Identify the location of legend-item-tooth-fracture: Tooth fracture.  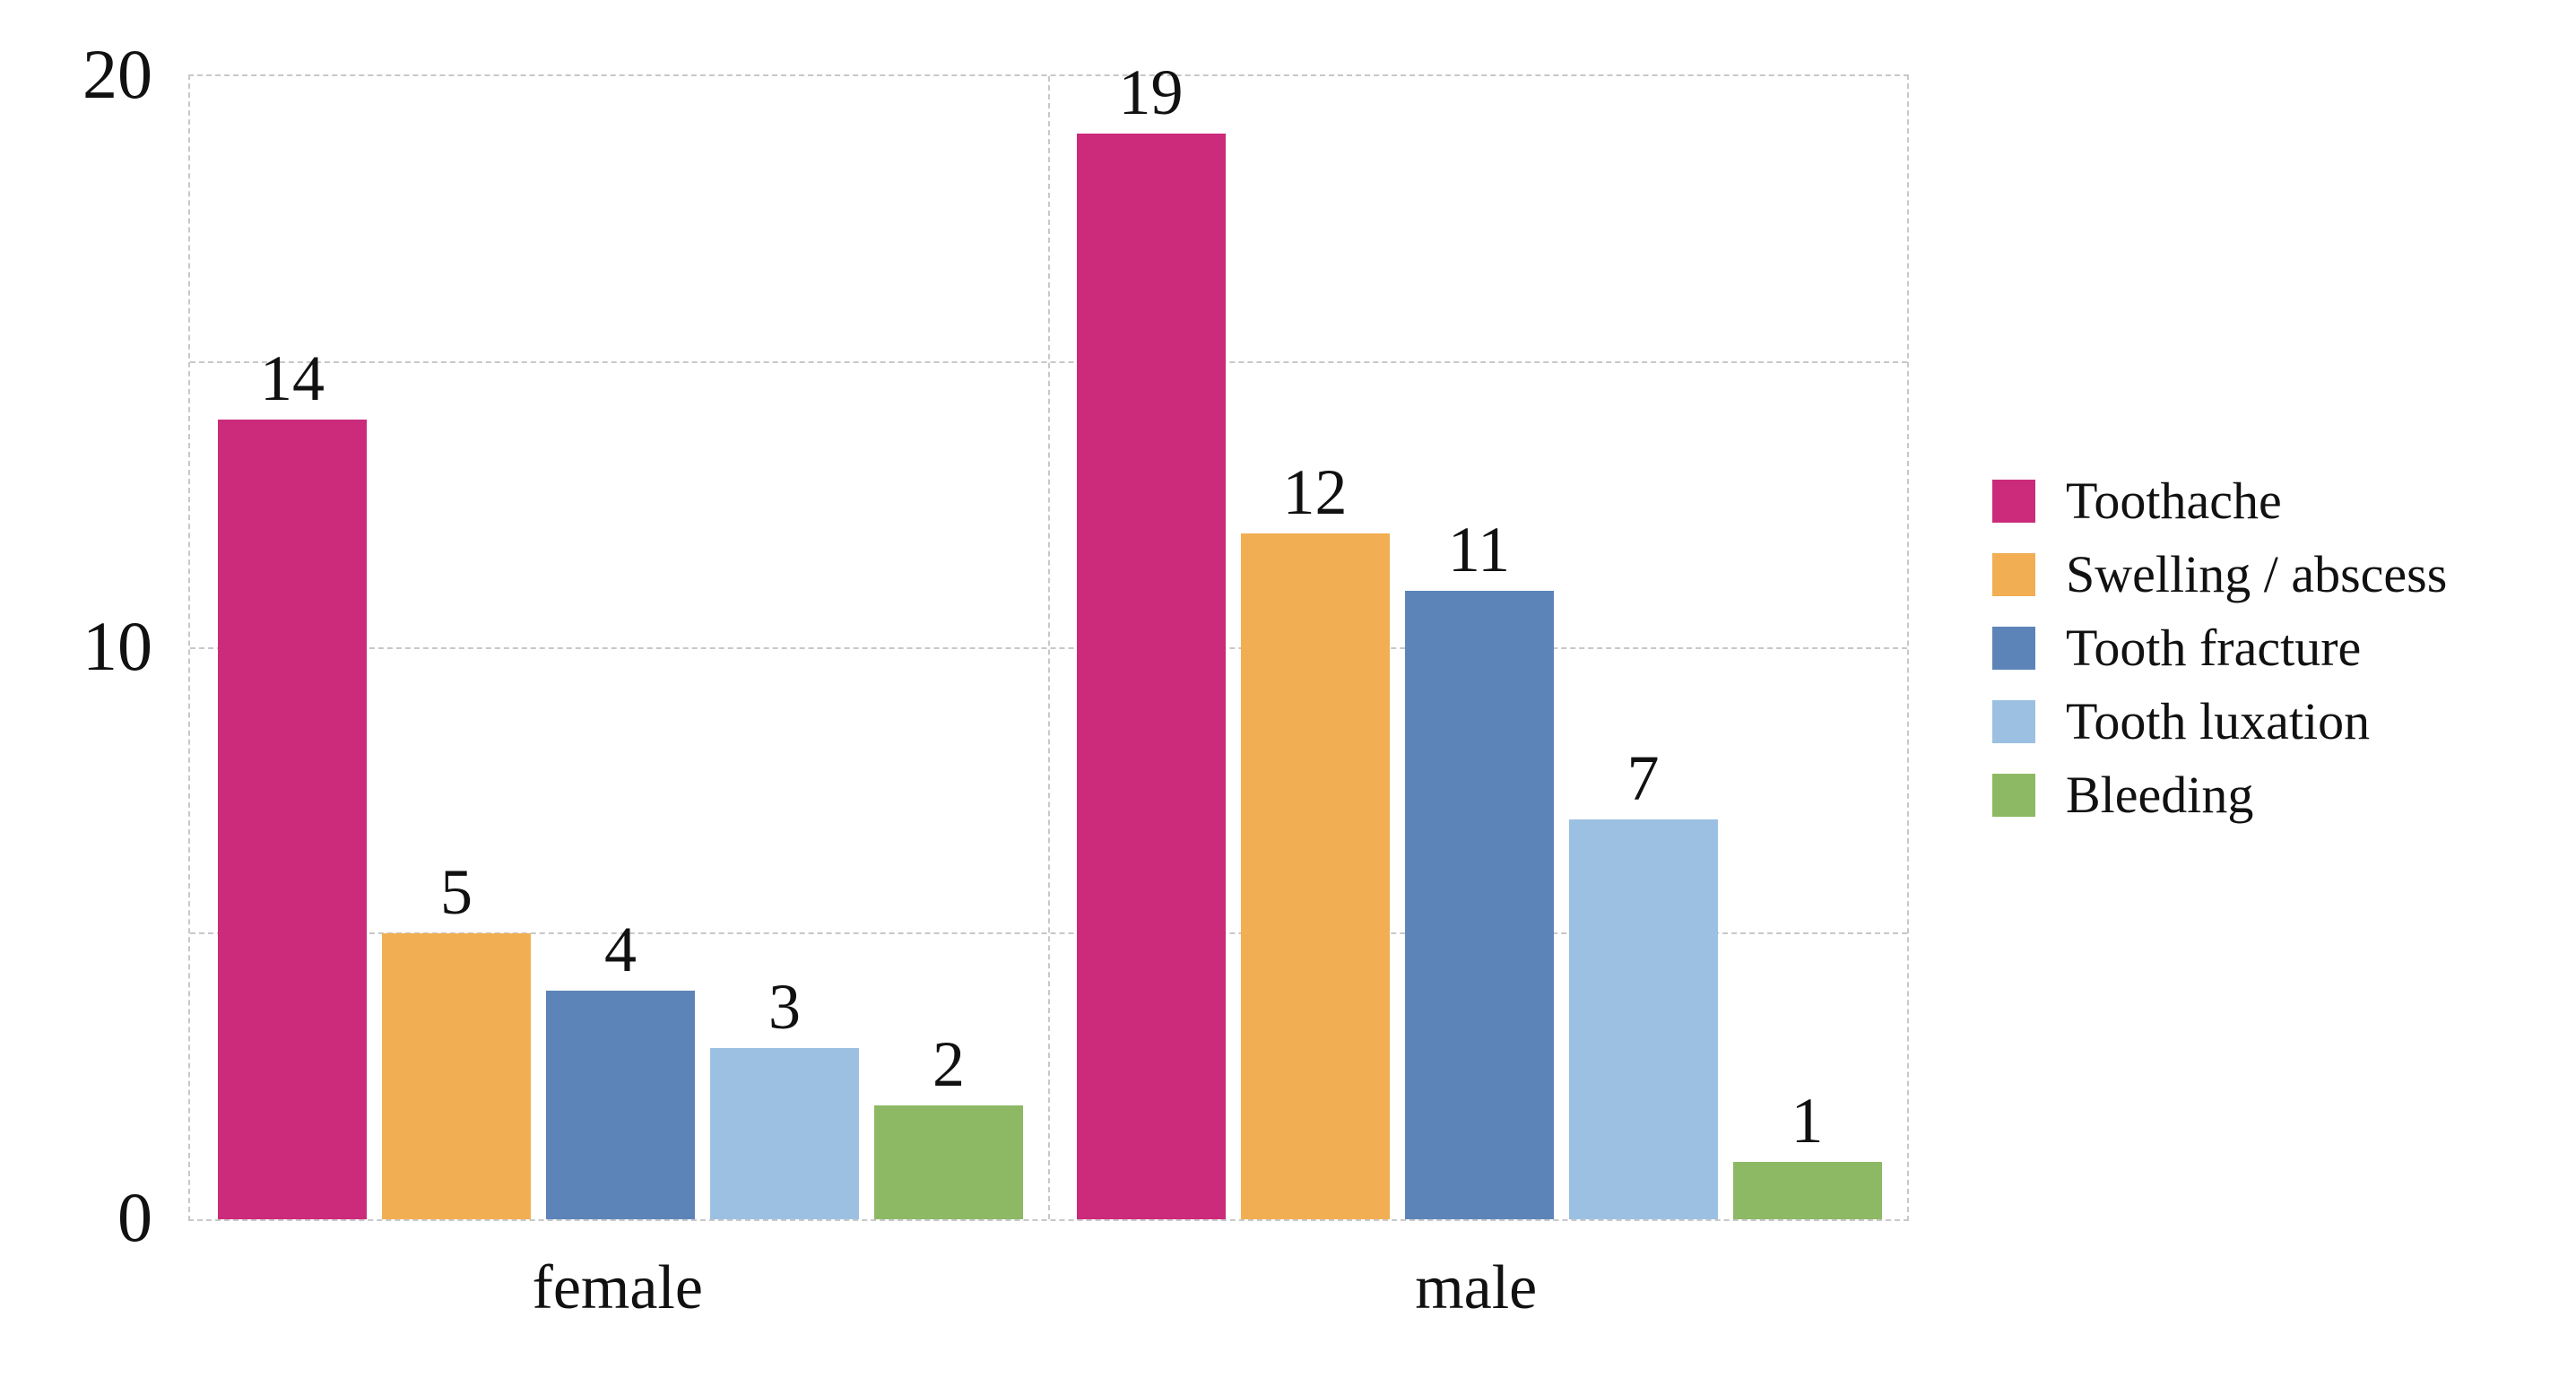
(2219, 648).